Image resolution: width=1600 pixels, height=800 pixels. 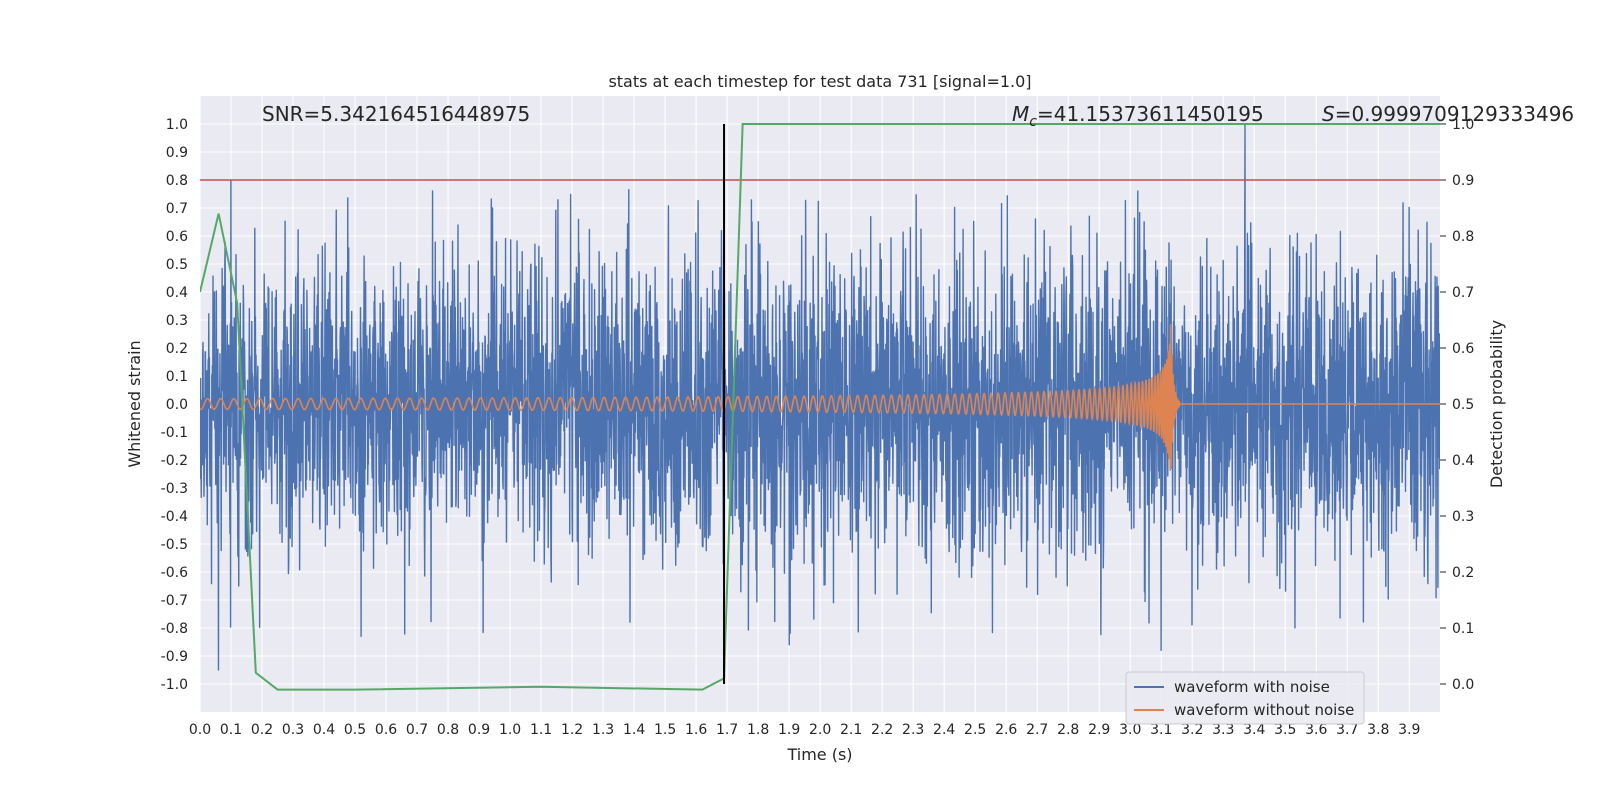 What do you see at coordinates (448, 730) in the screenshot?
I see `x-tick-label: 0.8` at bounding box center [448, 730].